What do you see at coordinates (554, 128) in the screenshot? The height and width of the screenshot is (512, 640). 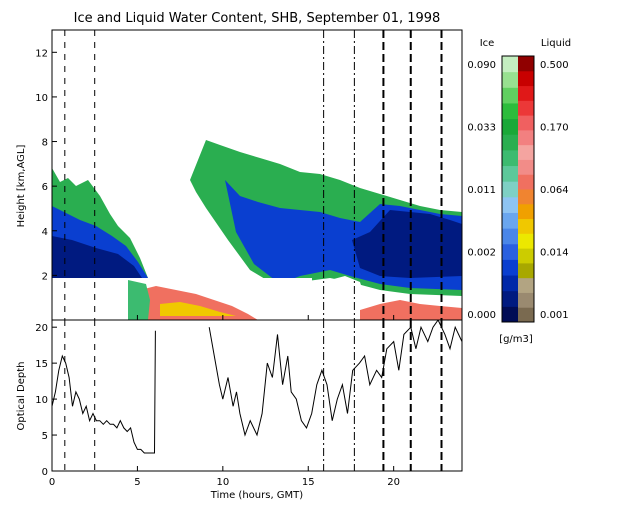 I see `colorbar-liquid-tick: 0.170` at bounding box center [554, 128].